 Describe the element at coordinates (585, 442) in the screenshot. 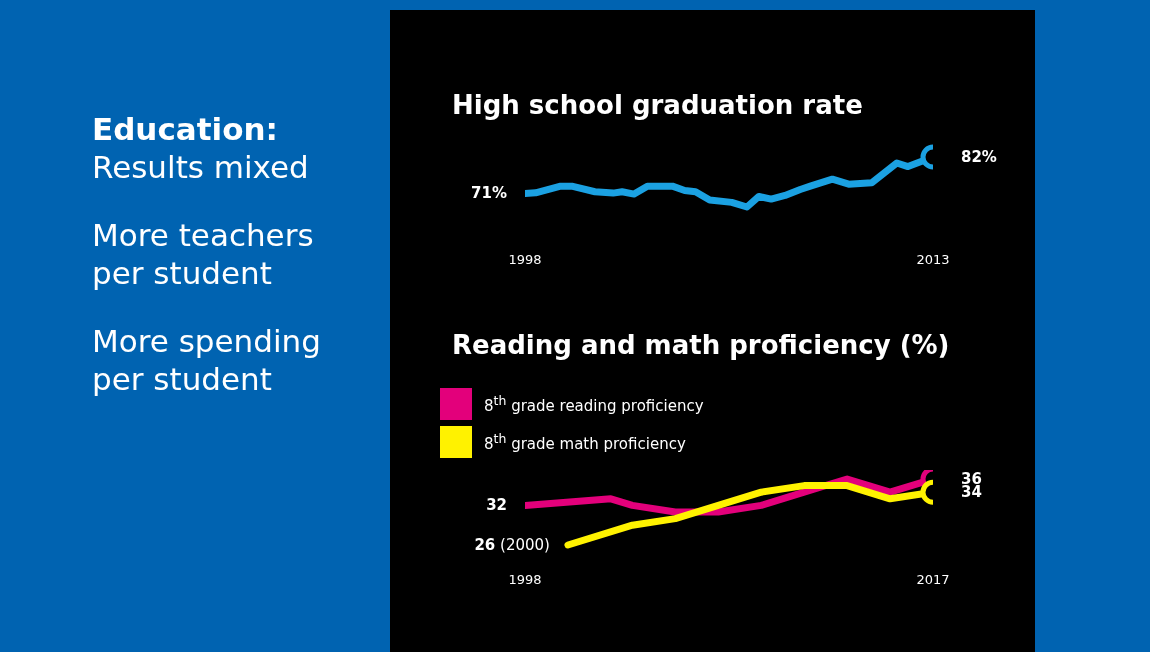

I see `legend-label: 8$^{th}$ grade math proficiency` at that location.